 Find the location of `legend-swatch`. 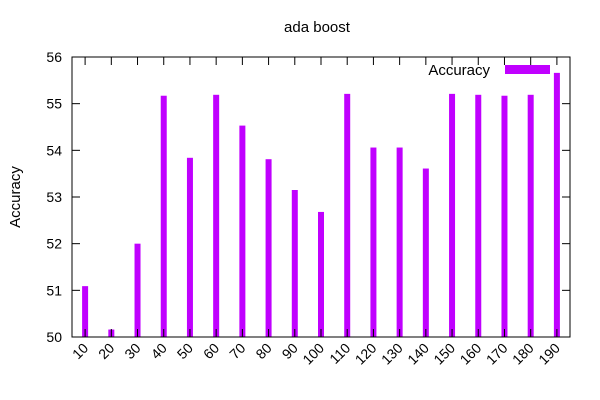

legend-swatch is located at coordinates (527, 69).